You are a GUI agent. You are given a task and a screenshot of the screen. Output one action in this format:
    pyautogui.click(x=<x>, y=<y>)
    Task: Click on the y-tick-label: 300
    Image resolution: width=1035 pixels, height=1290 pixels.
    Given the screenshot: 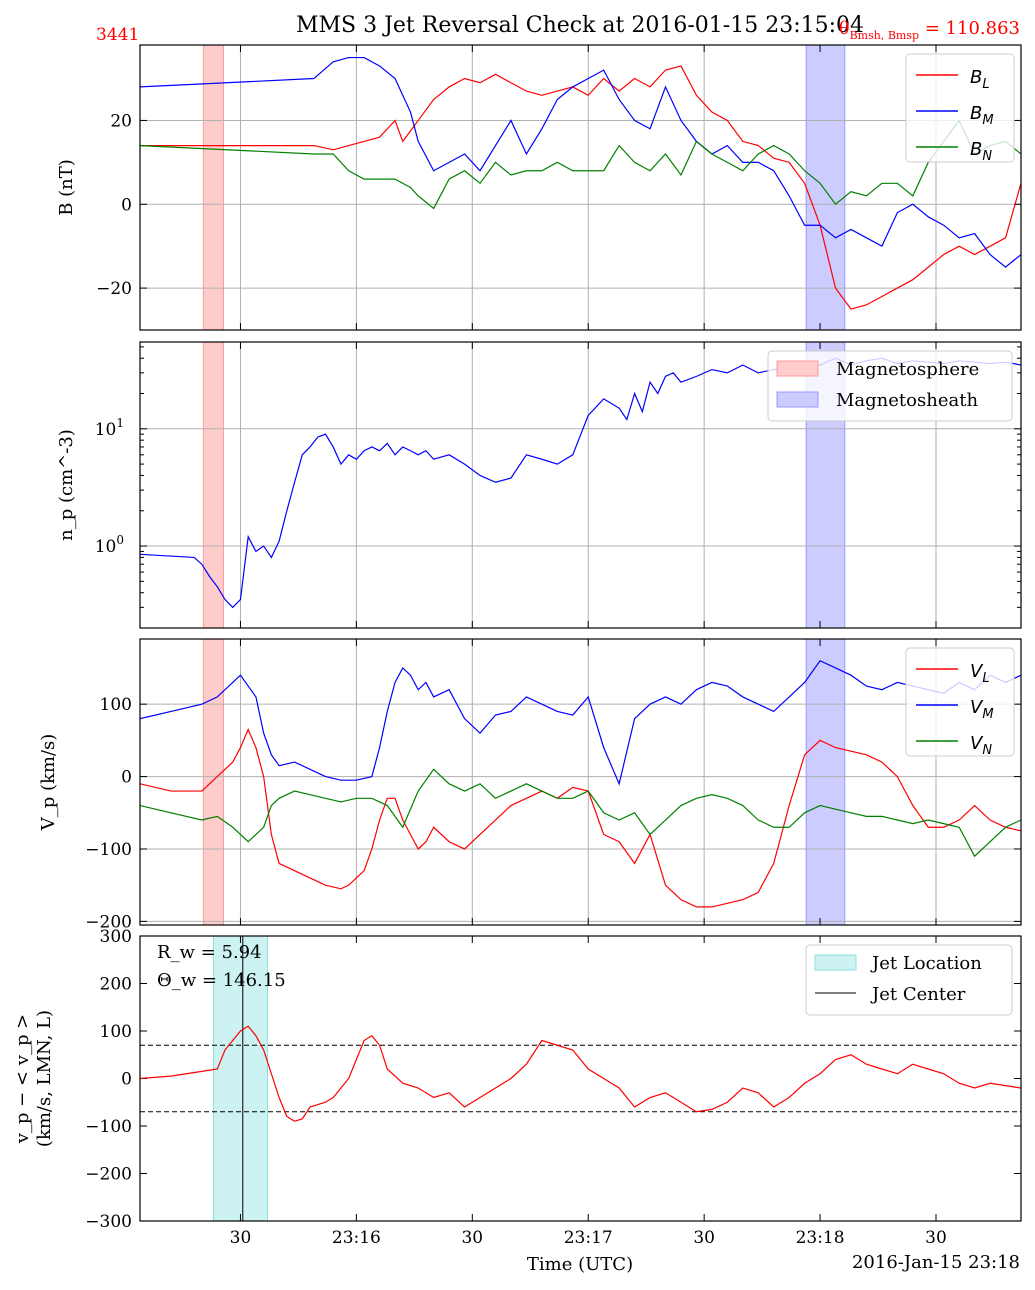 What is the action you would take?
    pyautogui.click(x=116, y=937)
    